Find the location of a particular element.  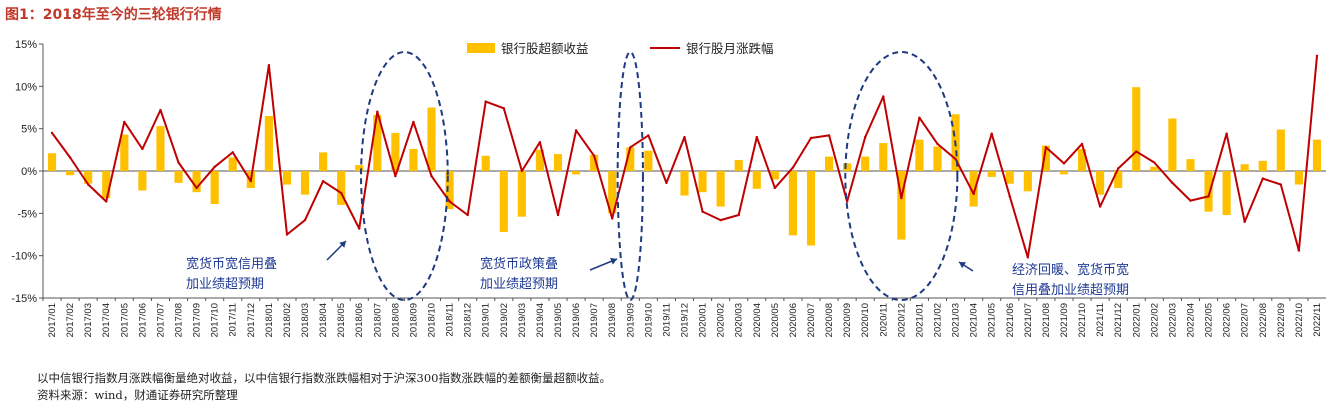

x-tick-label: 2021/09 is located at coordinates (1064, 320).